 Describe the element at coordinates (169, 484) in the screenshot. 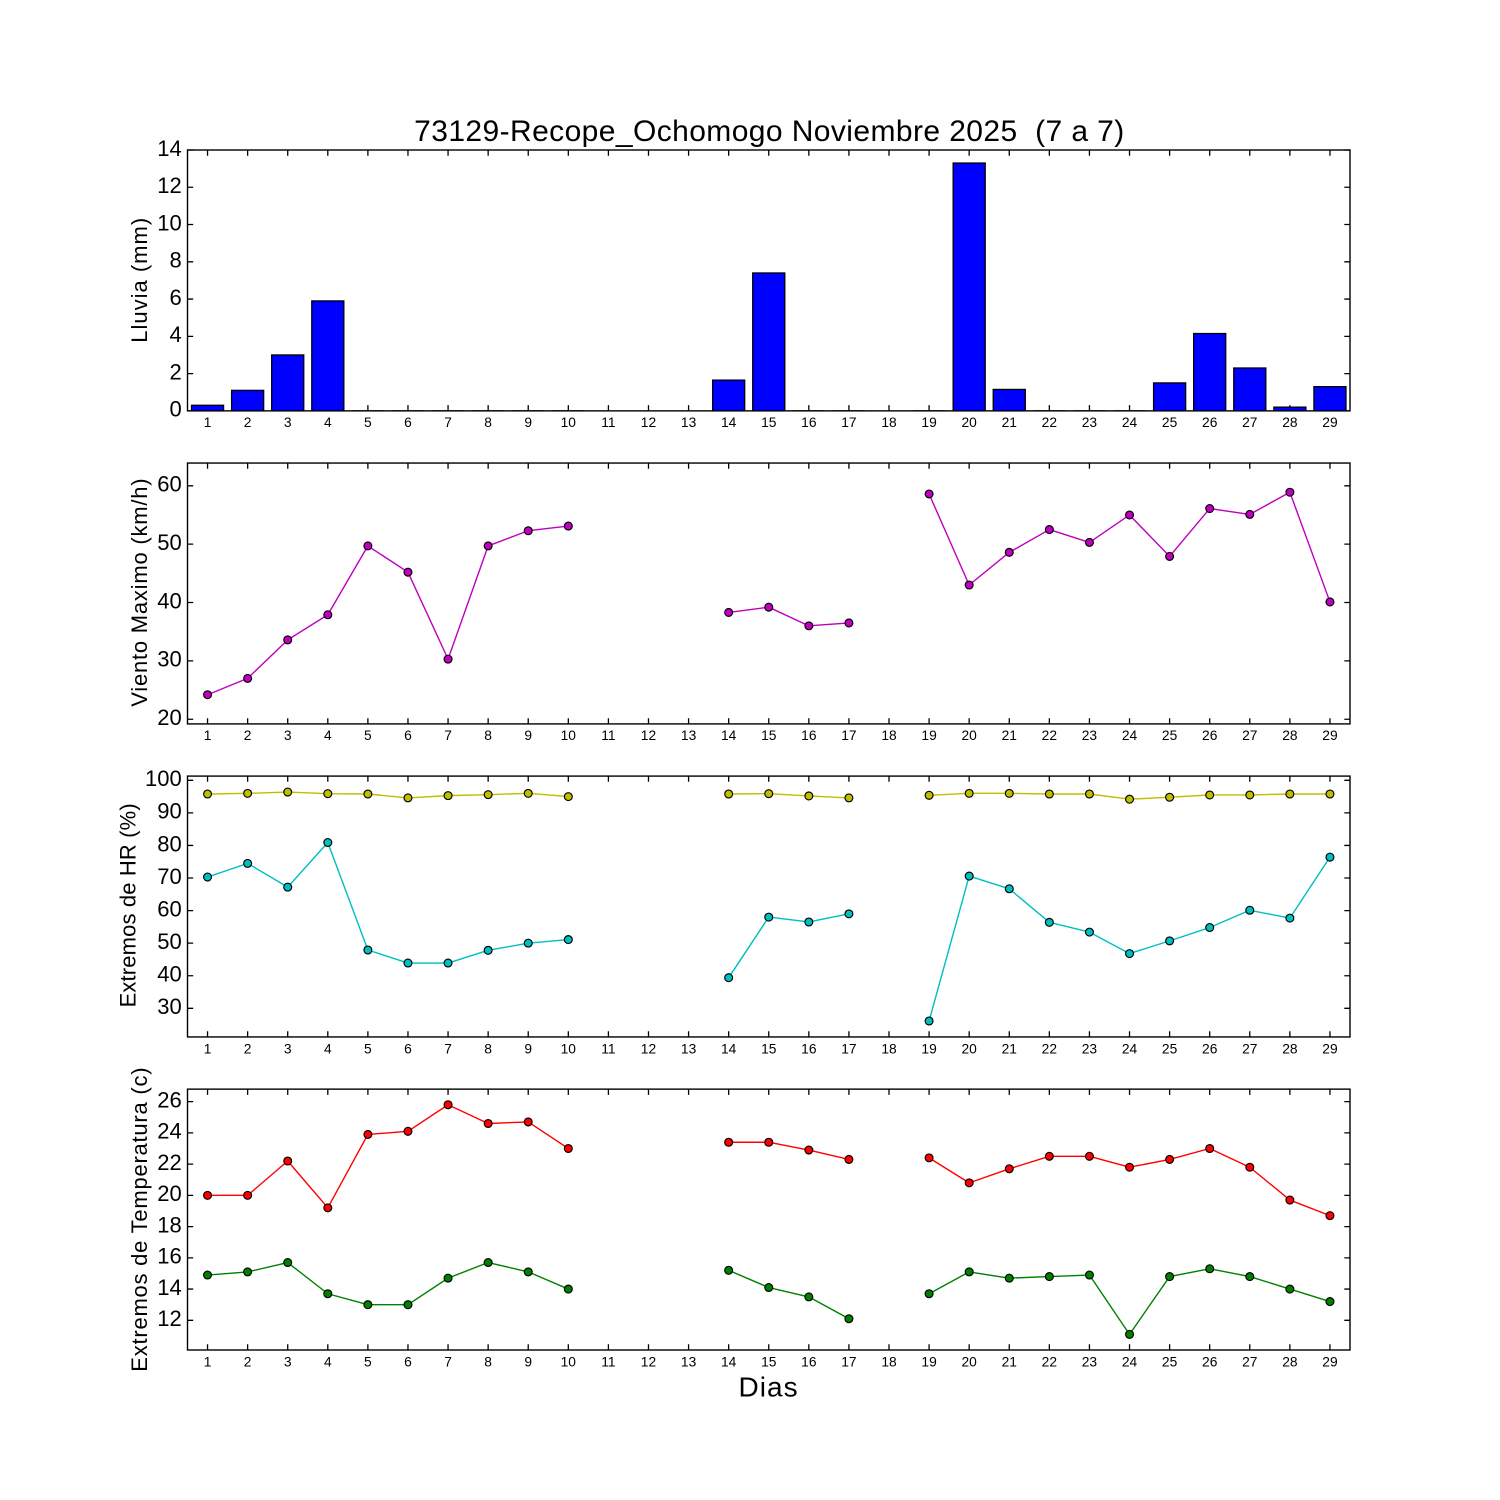

I see `svg-text: 60` at that location.